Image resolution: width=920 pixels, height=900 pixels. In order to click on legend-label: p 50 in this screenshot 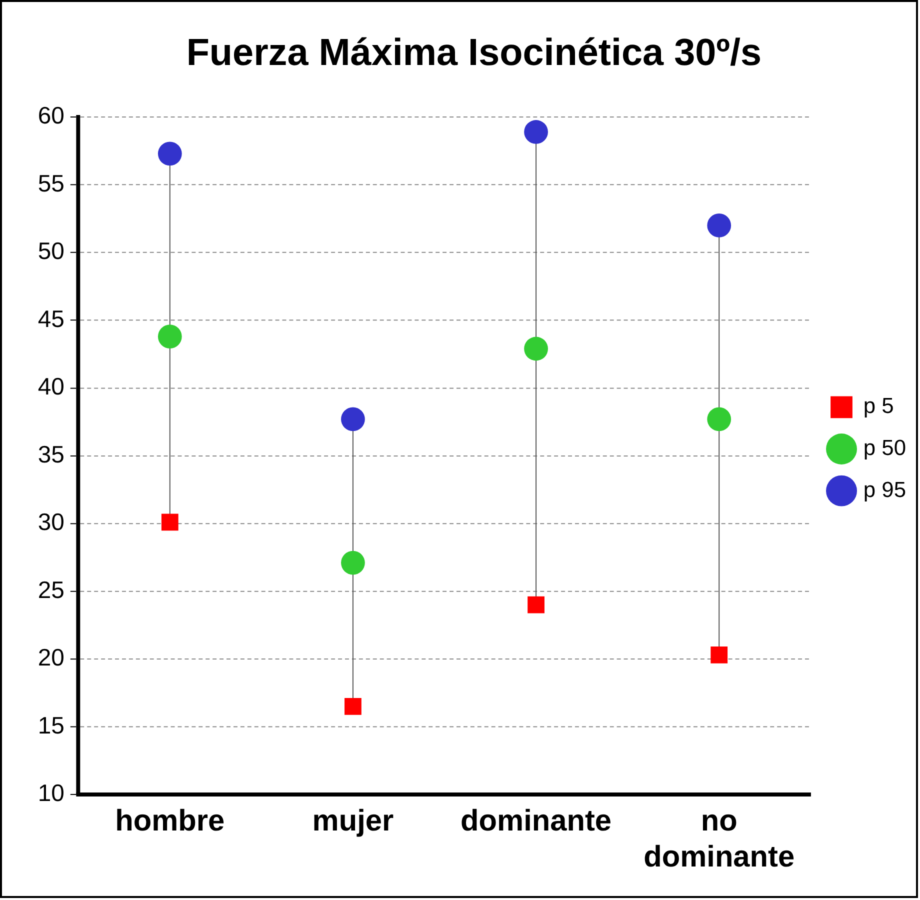, I will do `click(884, 447)`.